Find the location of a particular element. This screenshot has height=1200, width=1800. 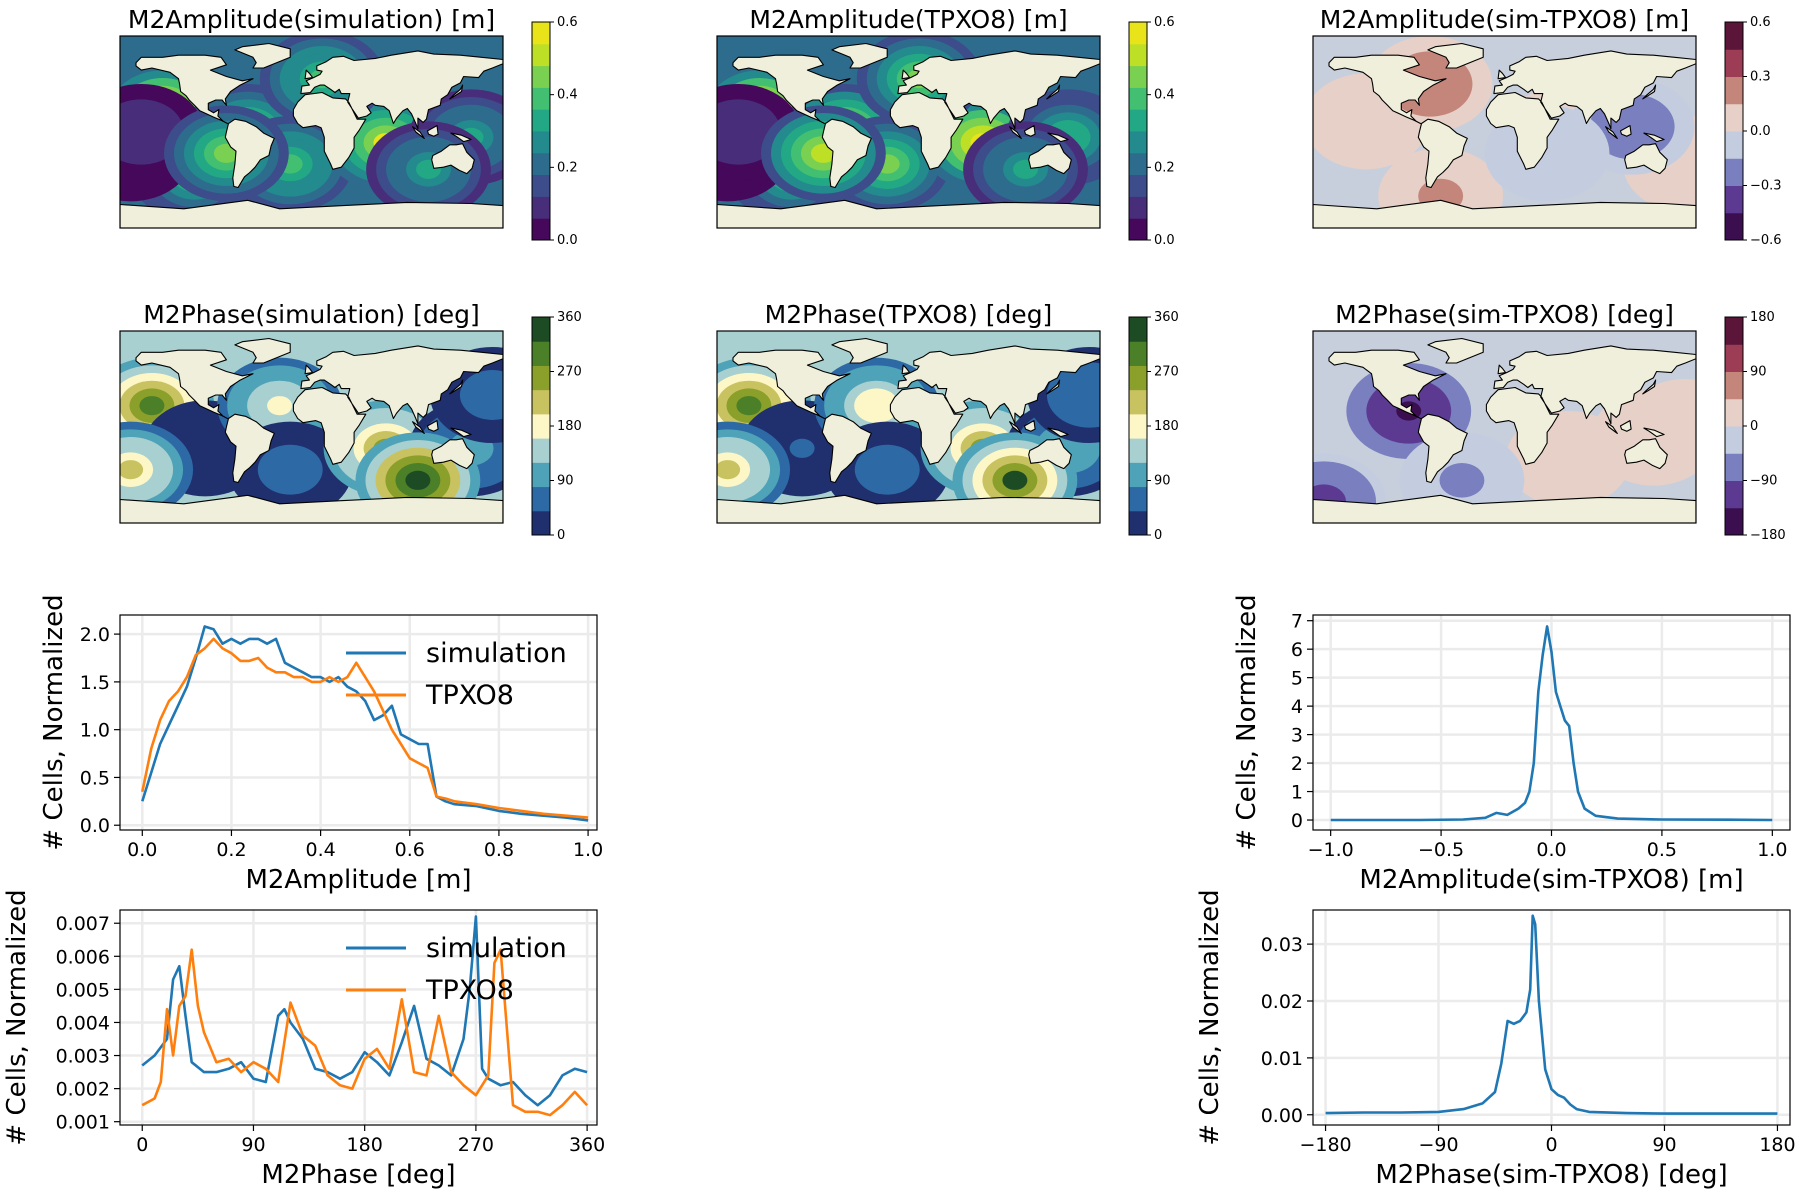

x-tick-label: 0.5 is located at coordinates (1662, 850).